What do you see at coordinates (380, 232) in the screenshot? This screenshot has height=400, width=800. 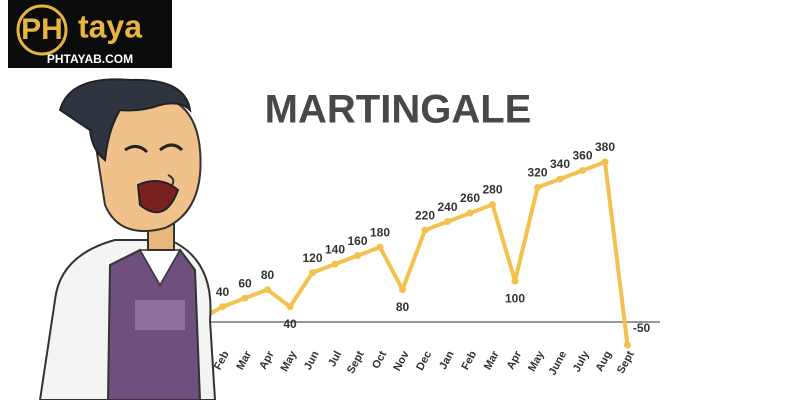 I see `value-label: 180` at bounding box center [380, 232].